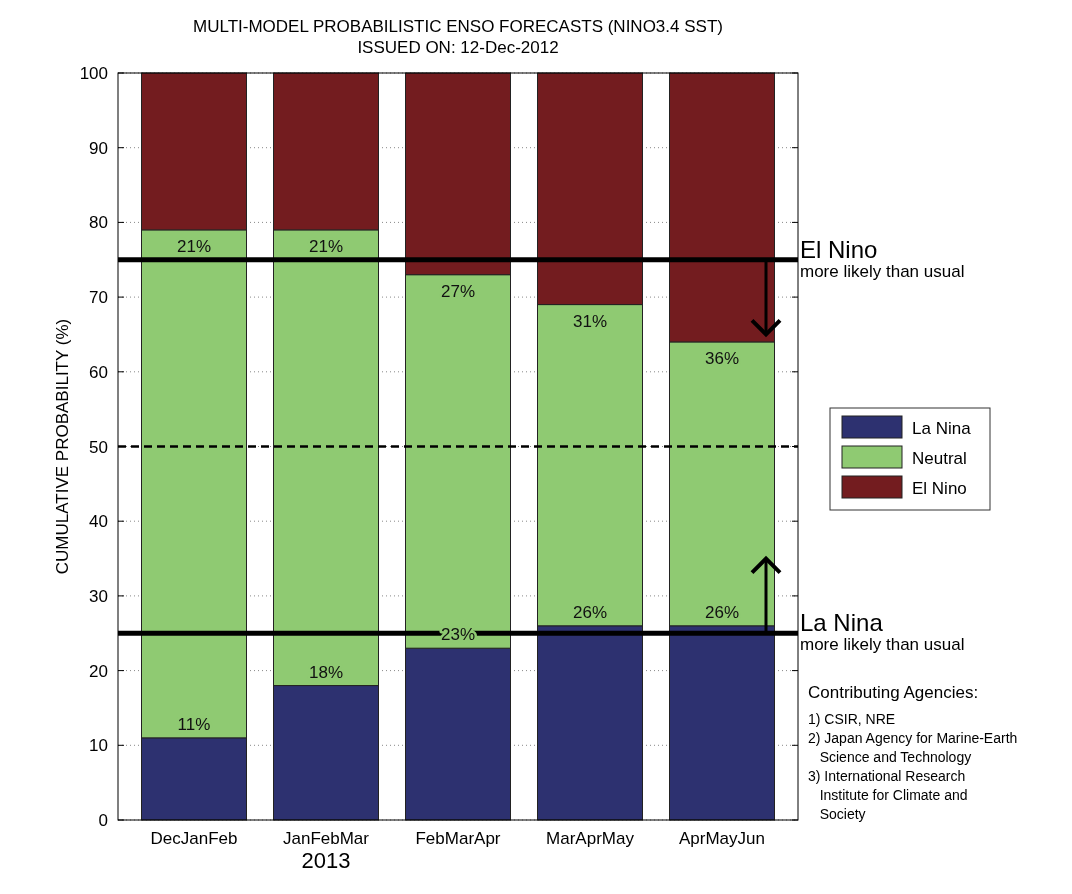 The height and width of the screenshot is (894, 1072). What do you see at coordinates (722, 838) in the screenshot?
I see `x-tick-label: AprMayJun` at bounding box center [722, 838].